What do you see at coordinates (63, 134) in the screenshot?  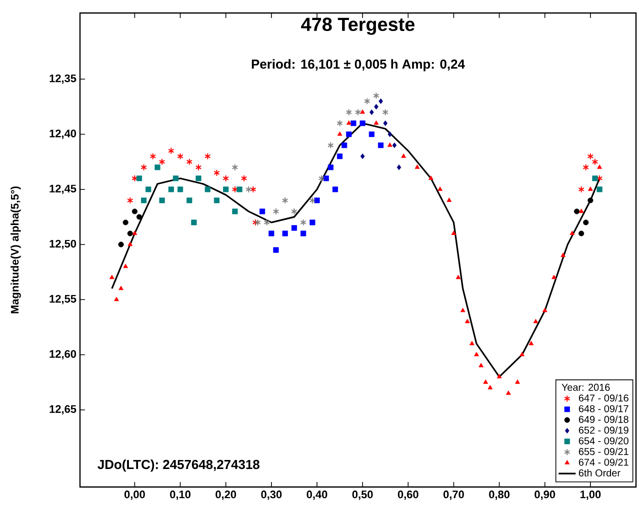 I see `y-tick-label: 12,40` at bounding box center [63, 134].